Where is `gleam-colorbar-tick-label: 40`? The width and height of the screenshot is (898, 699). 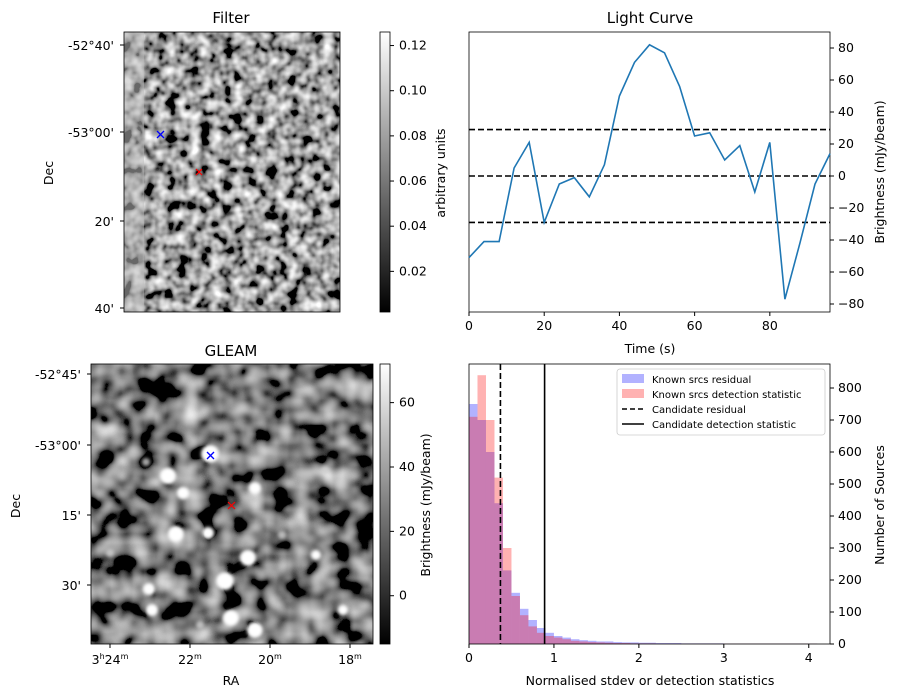 gleam-colorbar-tick-label: 40 is located at coordinates (407, 466).